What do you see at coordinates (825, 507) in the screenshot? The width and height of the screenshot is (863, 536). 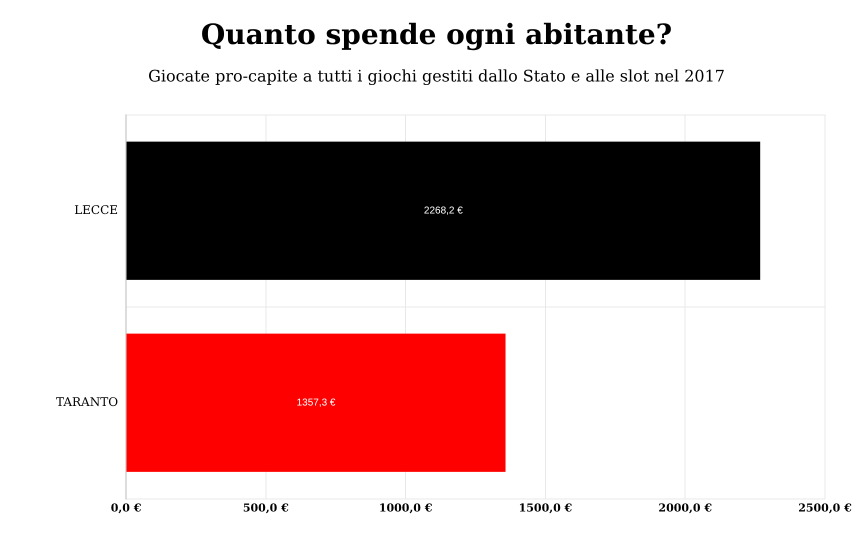 I see `x-tick-label: 2500,0 €` at bounding box center [825, 507].